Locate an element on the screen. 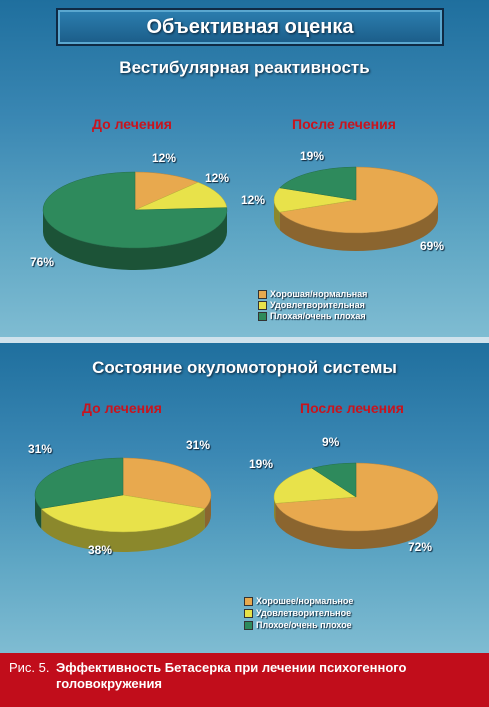 Image resolution: width=489 pixels, height=707 pixels. legend-label: Удовлетворительная is located at coordinates (317, 305).